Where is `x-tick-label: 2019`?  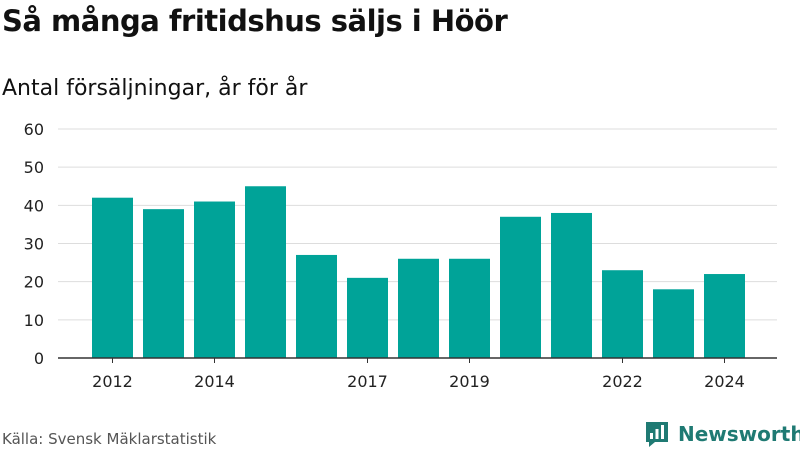
x-tick-label: 2019 is located at coordinates (469, 381).